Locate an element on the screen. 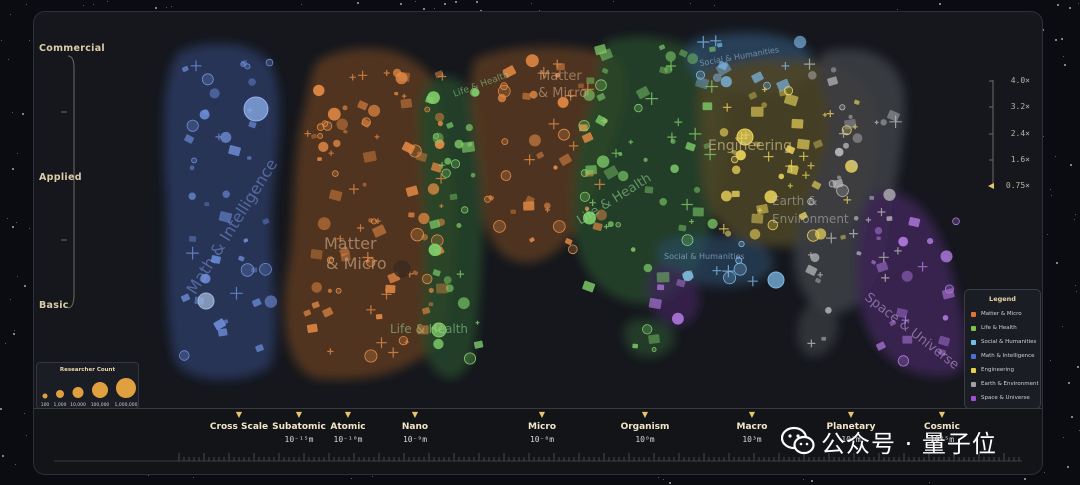 The width and height of the screenshot is (1080, 485). legend-item: Life & Health is located at coordinates (1002, 328).